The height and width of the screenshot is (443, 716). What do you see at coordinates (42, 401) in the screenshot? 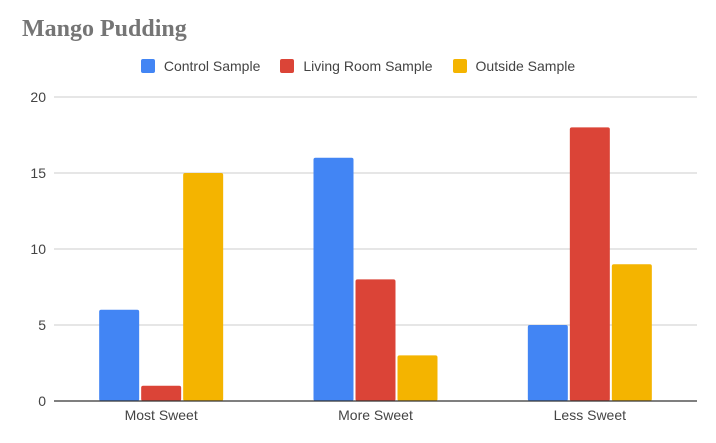
I see `y-tick-label: 0` at bounding box center [42, 401].